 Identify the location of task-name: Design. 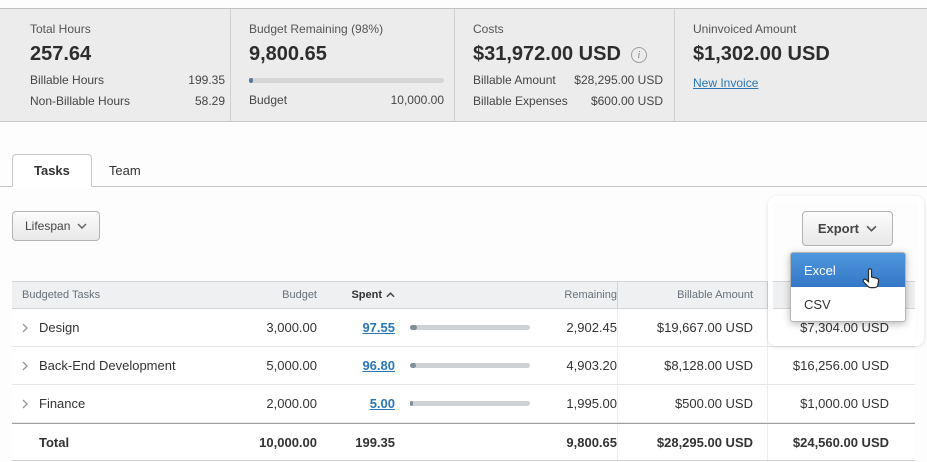
(59, 327).